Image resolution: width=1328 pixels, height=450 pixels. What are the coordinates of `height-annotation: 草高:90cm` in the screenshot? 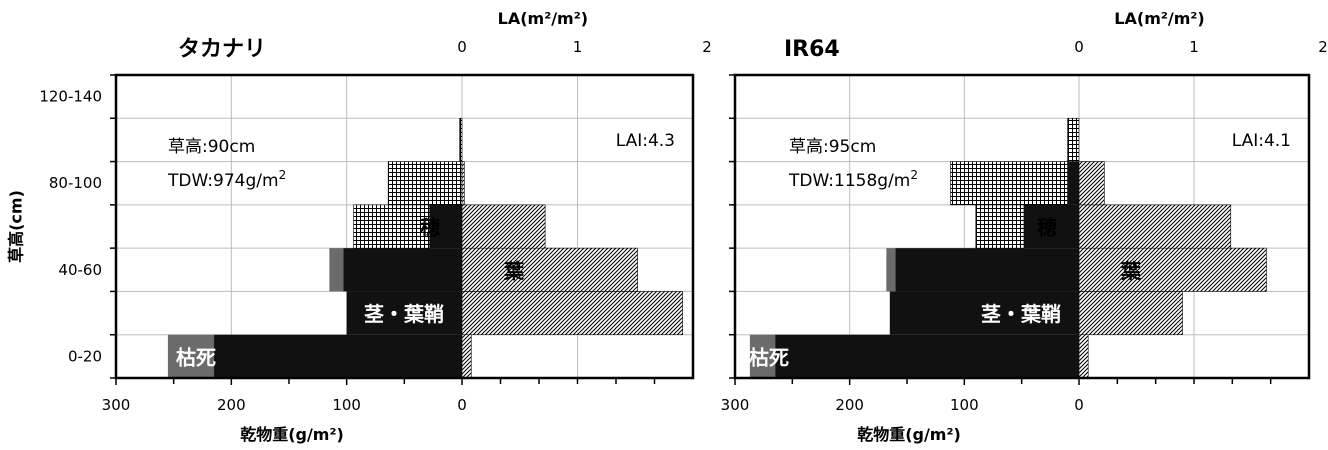 It's located at (211, 147).